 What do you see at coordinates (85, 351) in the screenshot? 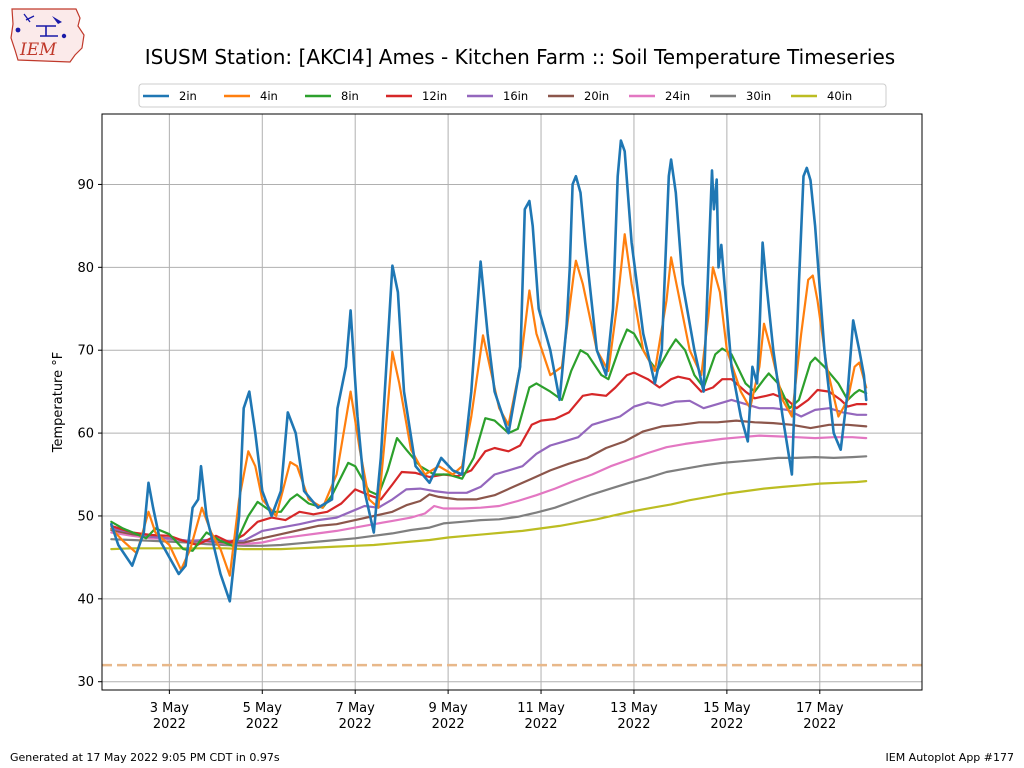
I see `y-tick-label: 70` at bounding box center [85, 351].